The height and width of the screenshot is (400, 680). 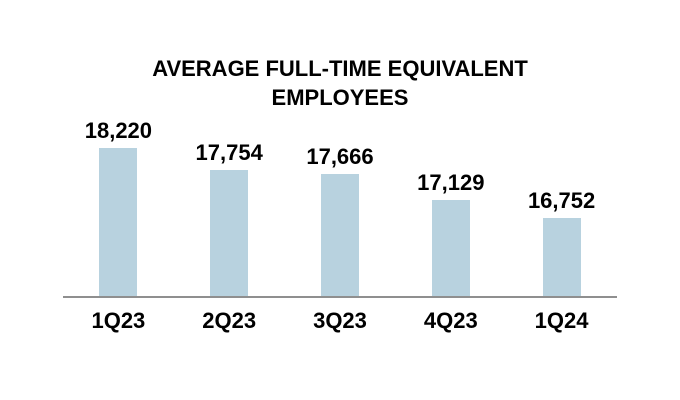 I want to click on x-axis-label: 1Q23, so click(x=118, y=320).